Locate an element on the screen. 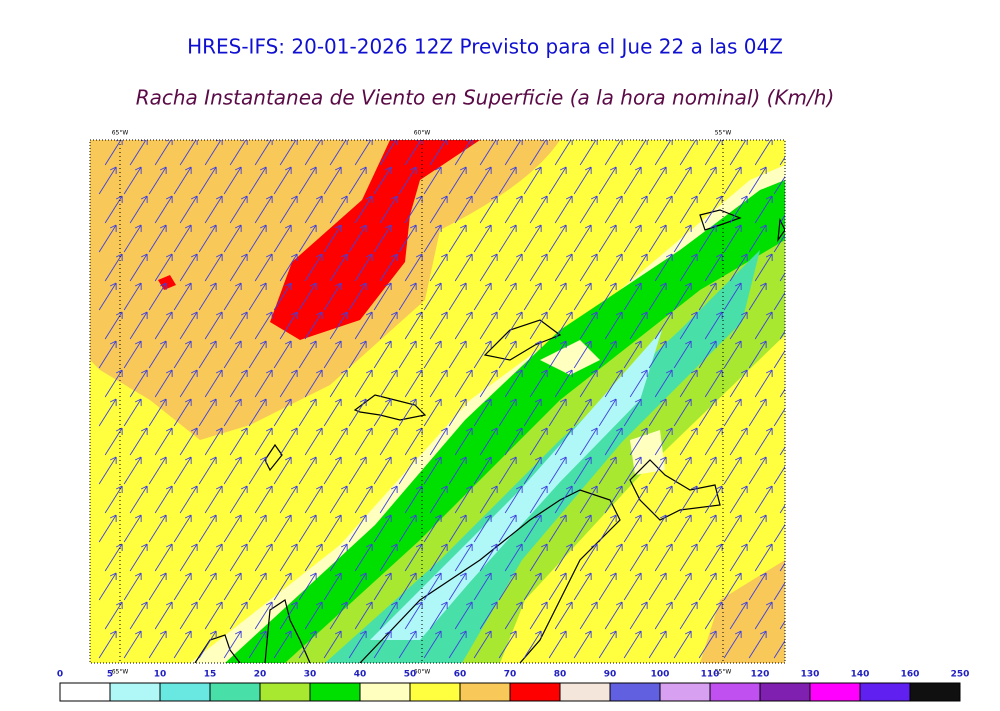 The image size is (1000, 711). colorbar-tick-label: 60 is located at coordinates (460, 675).